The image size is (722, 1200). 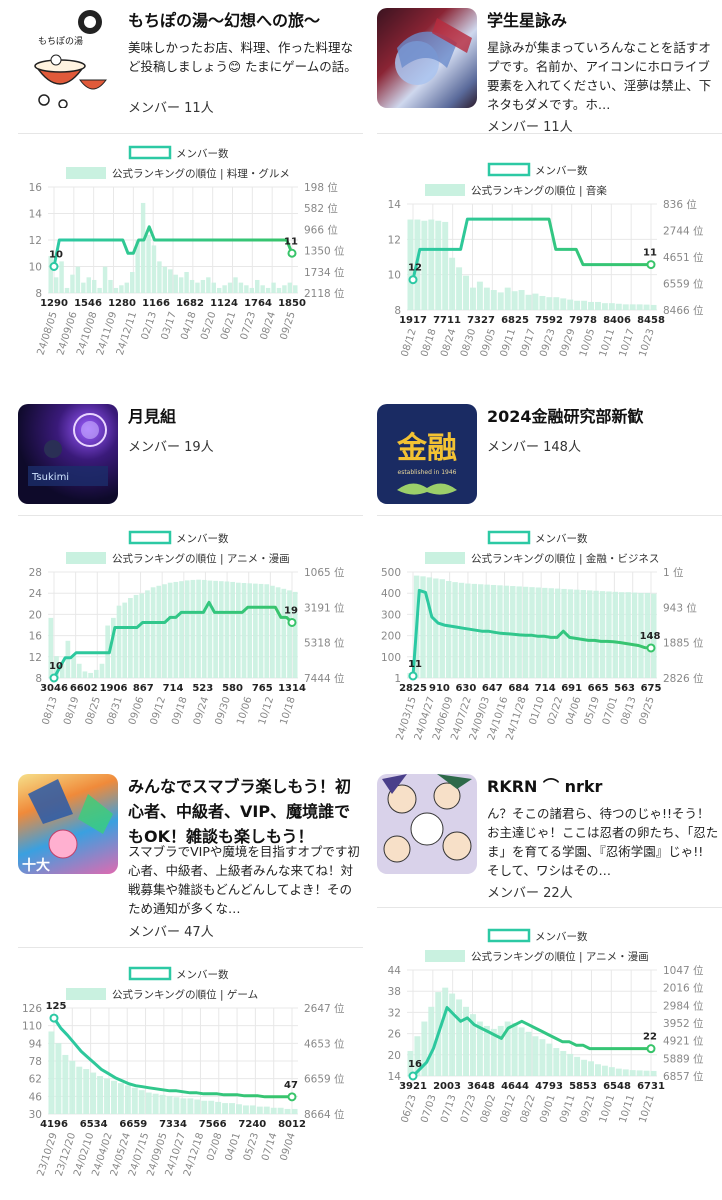 I want to click on x-tick-label: 07/23, so click(x=248, y=326).